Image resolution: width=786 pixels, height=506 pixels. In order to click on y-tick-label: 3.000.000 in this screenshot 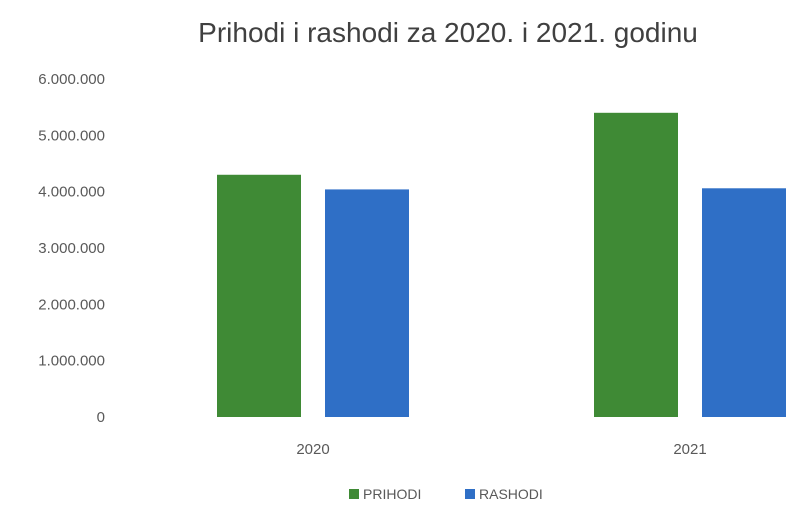, I will do `click(71, 248)`.